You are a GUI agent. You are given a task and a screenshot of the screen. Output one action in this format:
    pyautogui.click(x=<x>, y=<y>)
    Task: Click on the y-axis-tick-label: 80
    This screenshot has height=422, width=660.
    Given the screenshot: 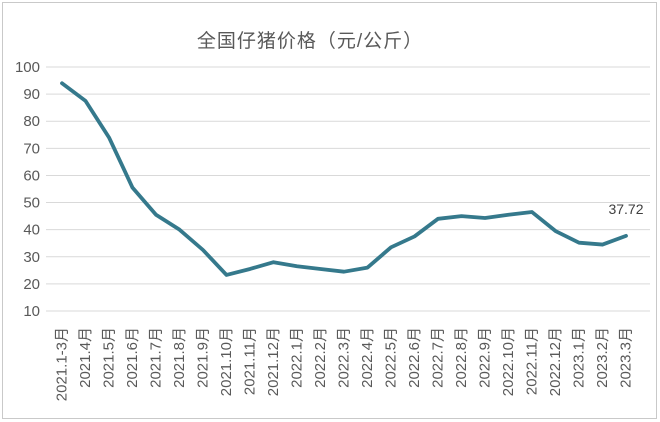 What is the action you would take?
    pyautogui.click(x=31, y=121)
    